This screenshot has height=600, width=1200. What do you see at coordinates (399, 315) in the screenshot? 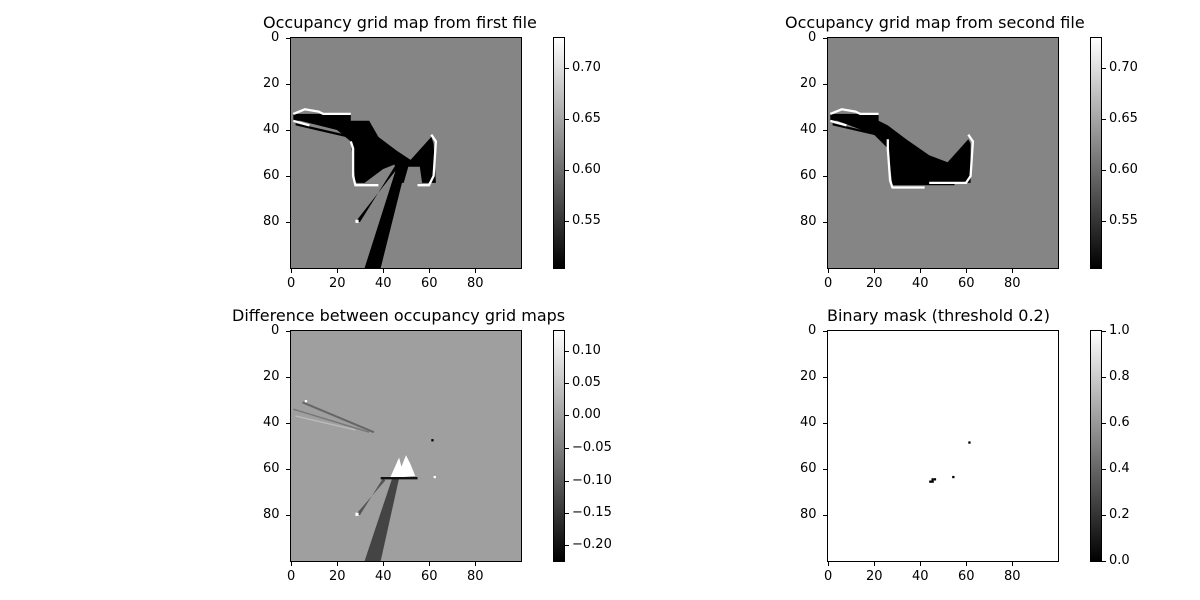
I see `plot-title: Difference between occupancy grid maps` at bounding box center [399, 315].